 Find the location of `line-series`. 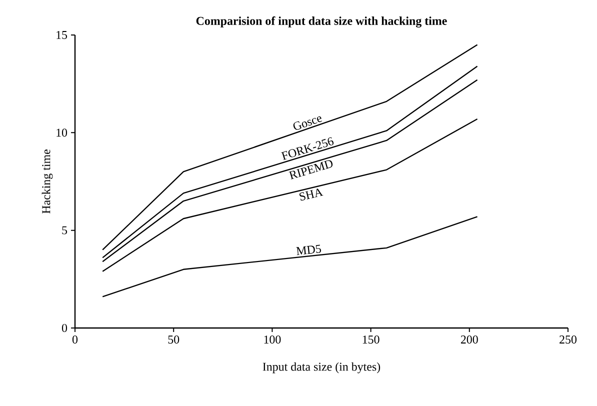

line-series is located at coordinates (290, 257).